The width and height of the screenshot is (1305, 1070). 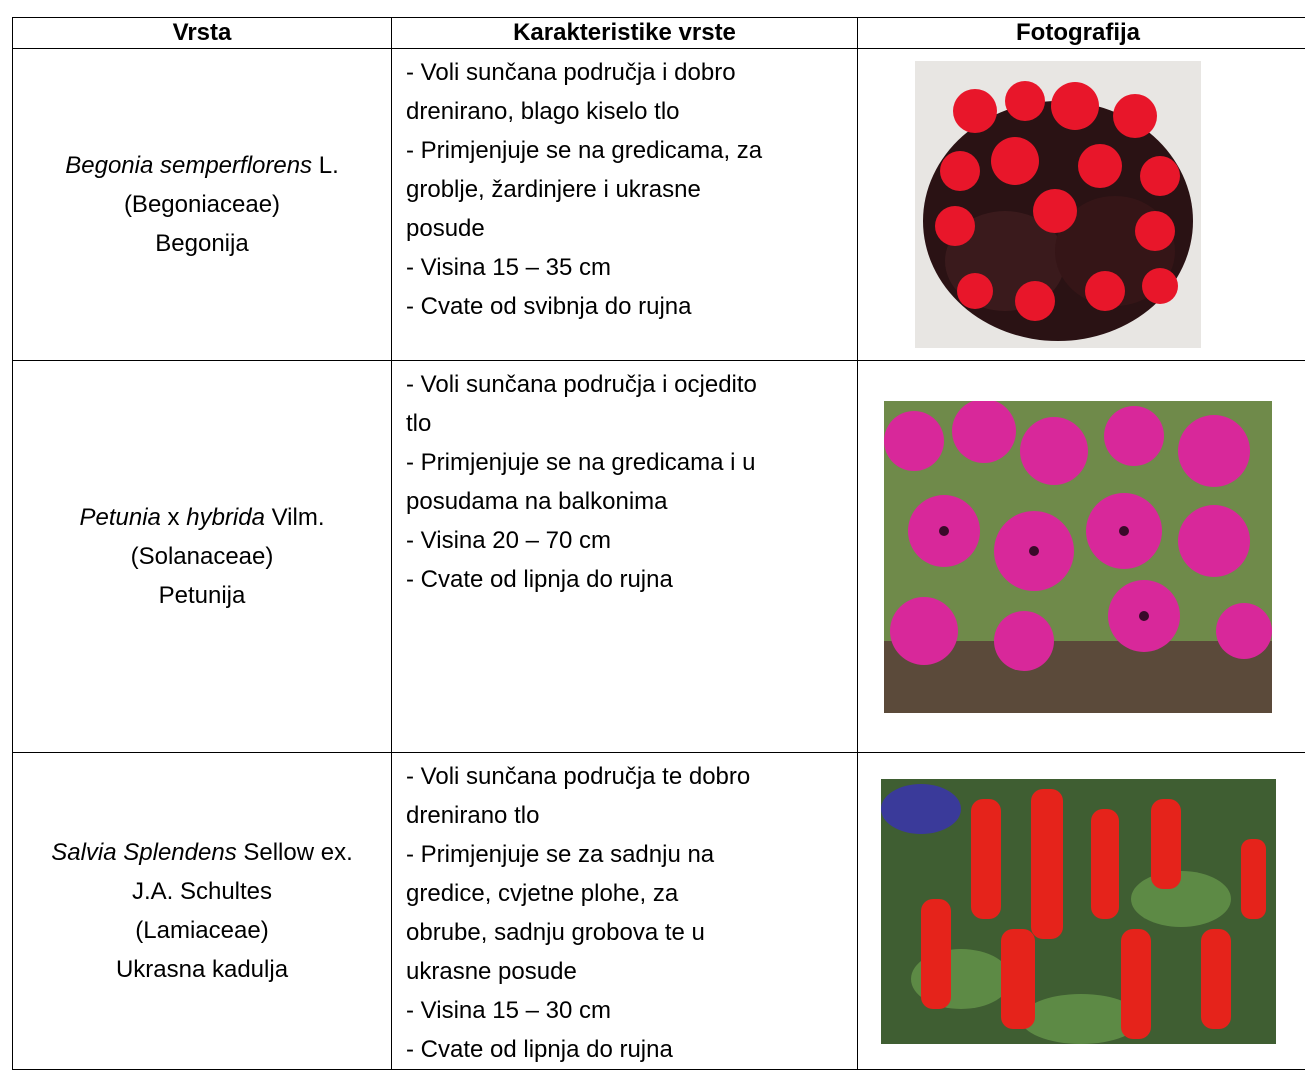 I want to click on species-text: (Lamiaceae), so click(x=201, y=930).